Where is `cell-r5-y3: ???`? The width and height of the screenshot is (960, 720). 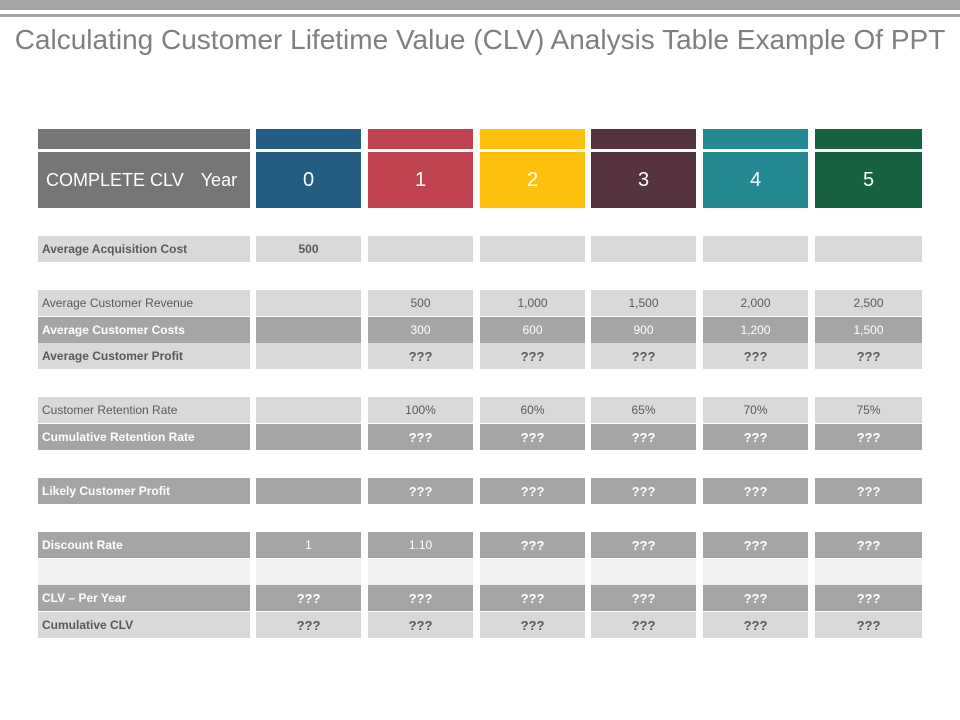
cell-r5-y3: ??? is located at coordinates (643, 437).